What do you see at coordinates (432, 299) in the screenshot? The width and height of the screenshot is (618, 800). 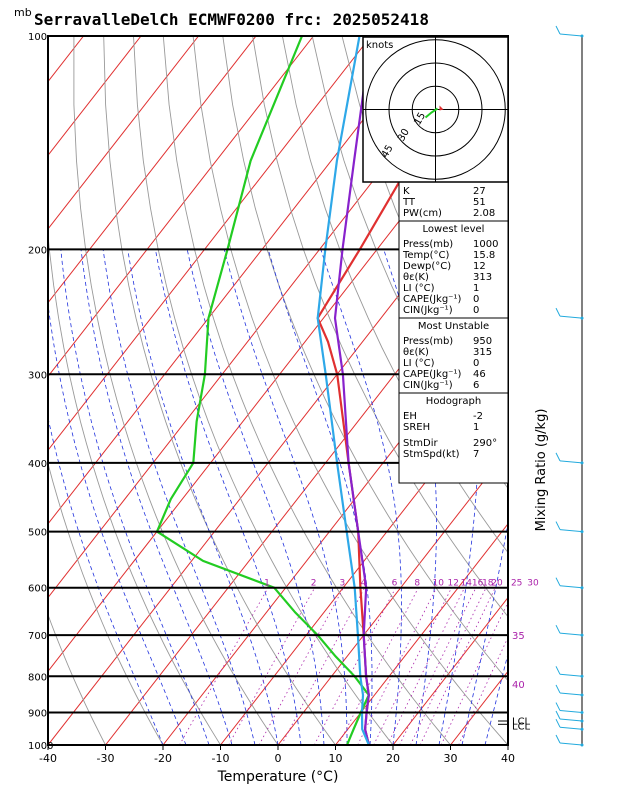 I see `lowest-key: CAPE(Jkg⁻¹)` at bounding box center [432, 299].